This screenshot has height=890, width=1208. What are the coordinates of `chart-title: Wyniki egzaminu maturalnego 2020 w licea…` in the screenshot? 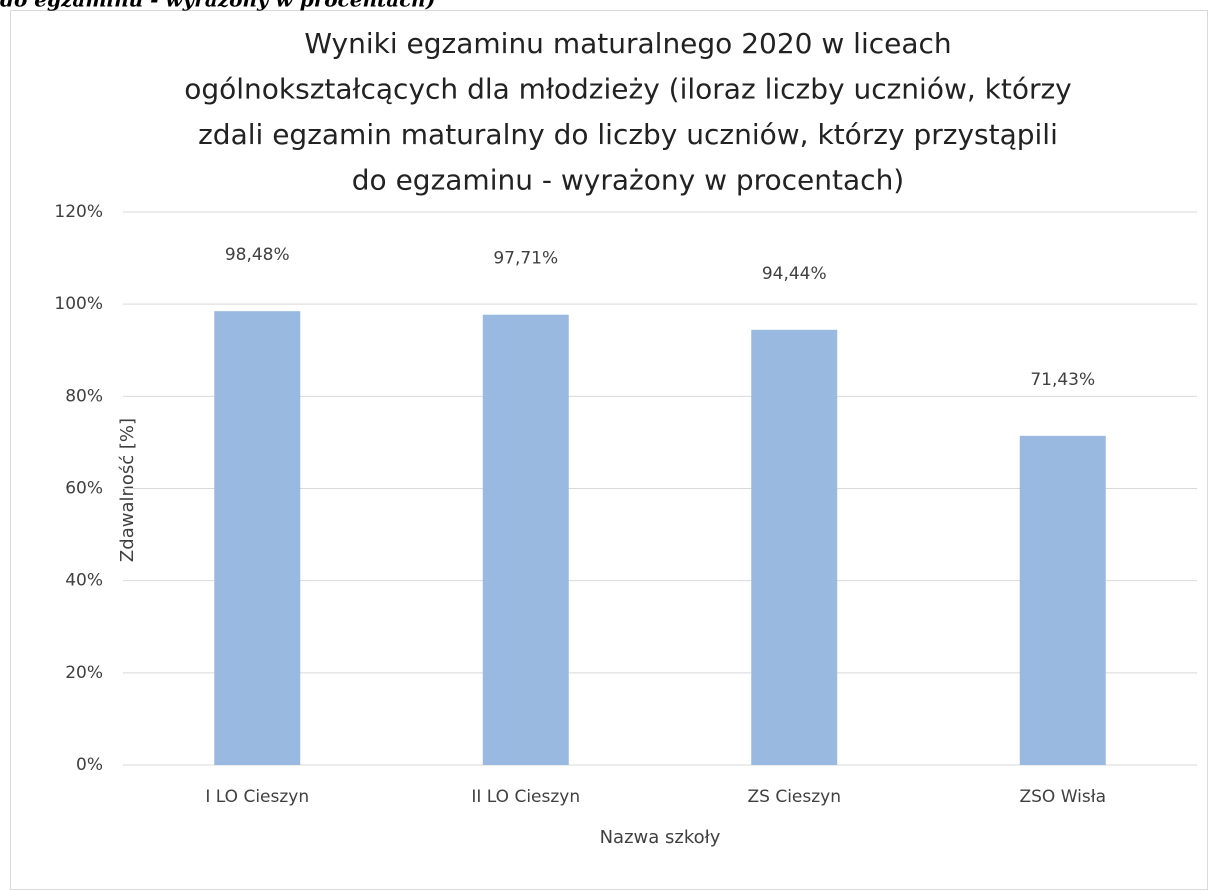 It's located at (627, 43).